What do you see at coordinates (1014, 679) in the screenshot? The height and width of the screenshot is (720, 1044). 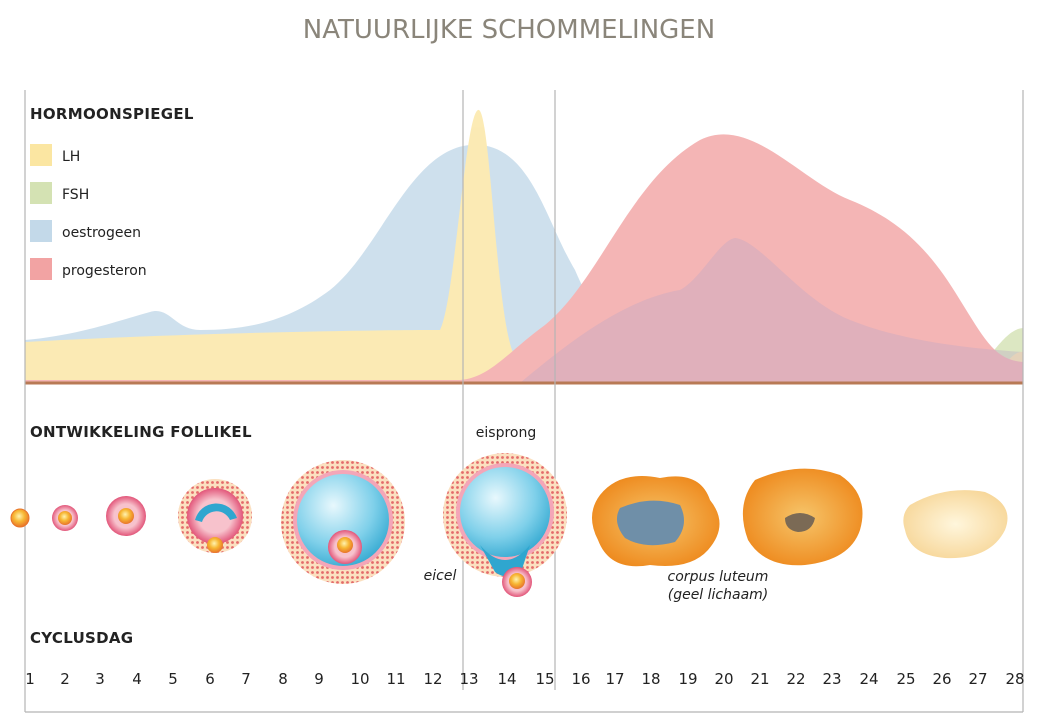 I see `day-label: 28` at bounding box center [1014, 679].